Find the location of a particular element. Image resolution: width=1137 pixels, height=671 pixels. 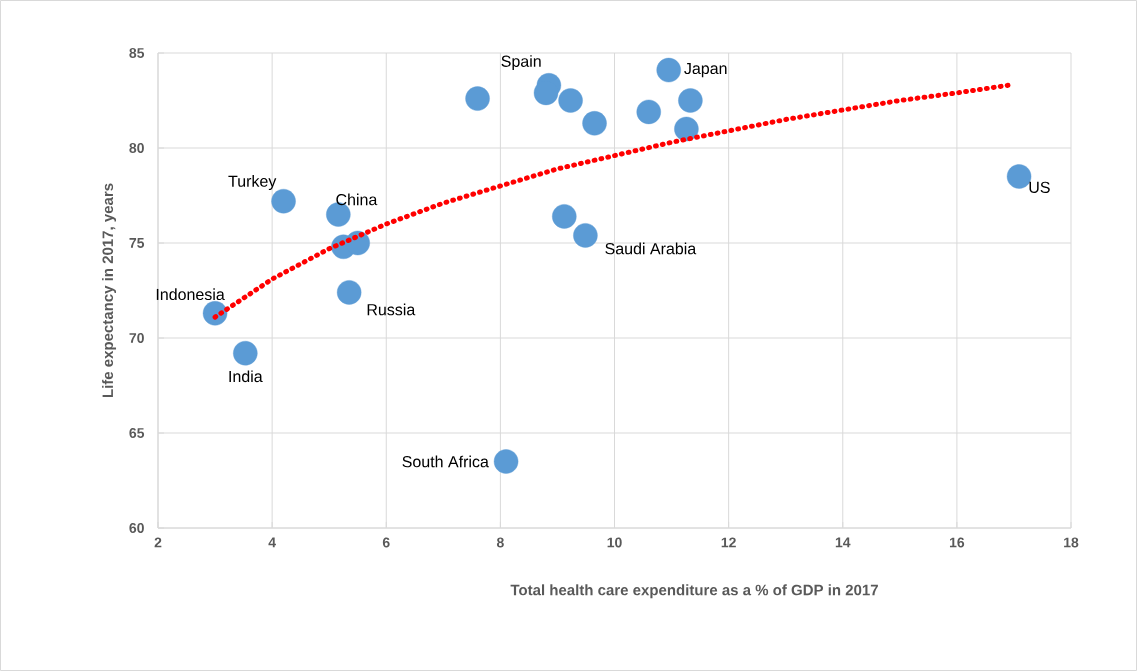

x-tick-label: 10 is located at coordinates (614, 542).